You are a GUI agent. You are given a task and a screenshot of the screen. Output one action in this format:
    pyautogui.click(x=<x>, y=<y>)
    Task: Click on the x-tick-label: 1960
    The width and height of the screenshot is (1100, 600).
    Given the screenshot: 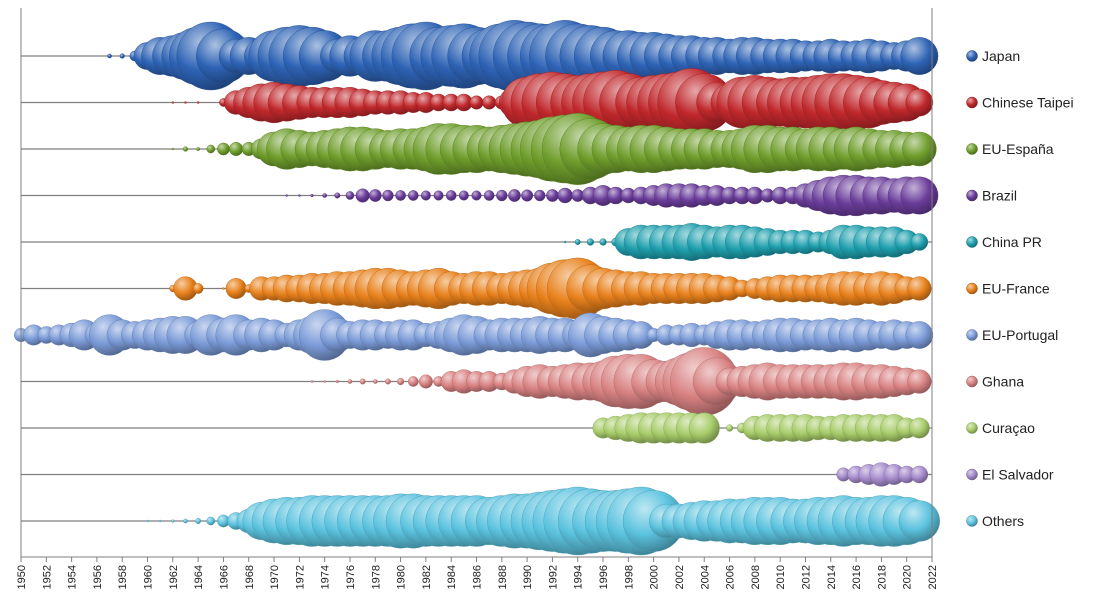 What is the action you would take?
    pyautogui.click(x=149, y=577)
    